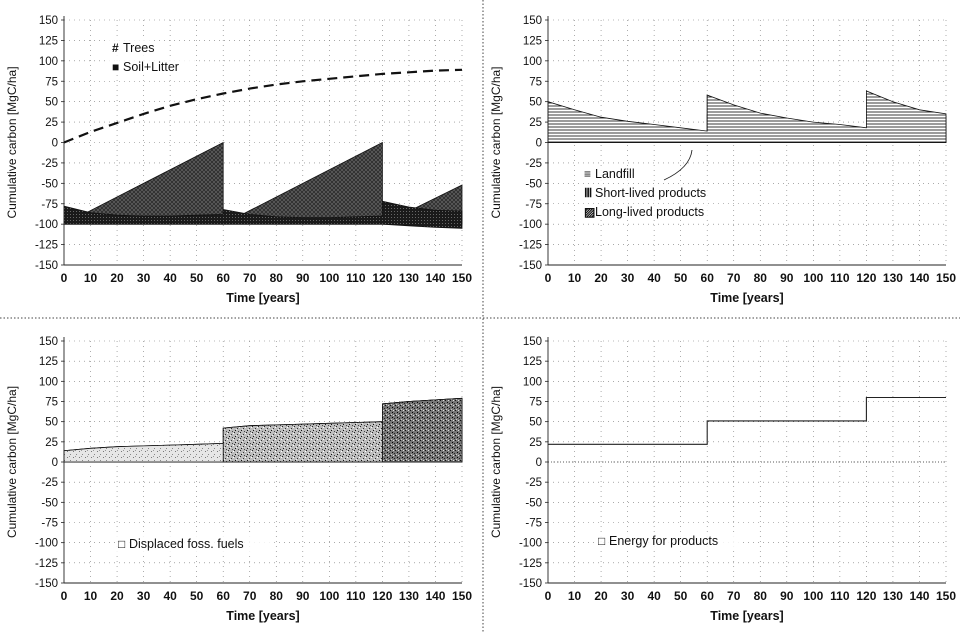 The image size is (960, 633). I want to click on legend-label: Trees, so click(139, 48).